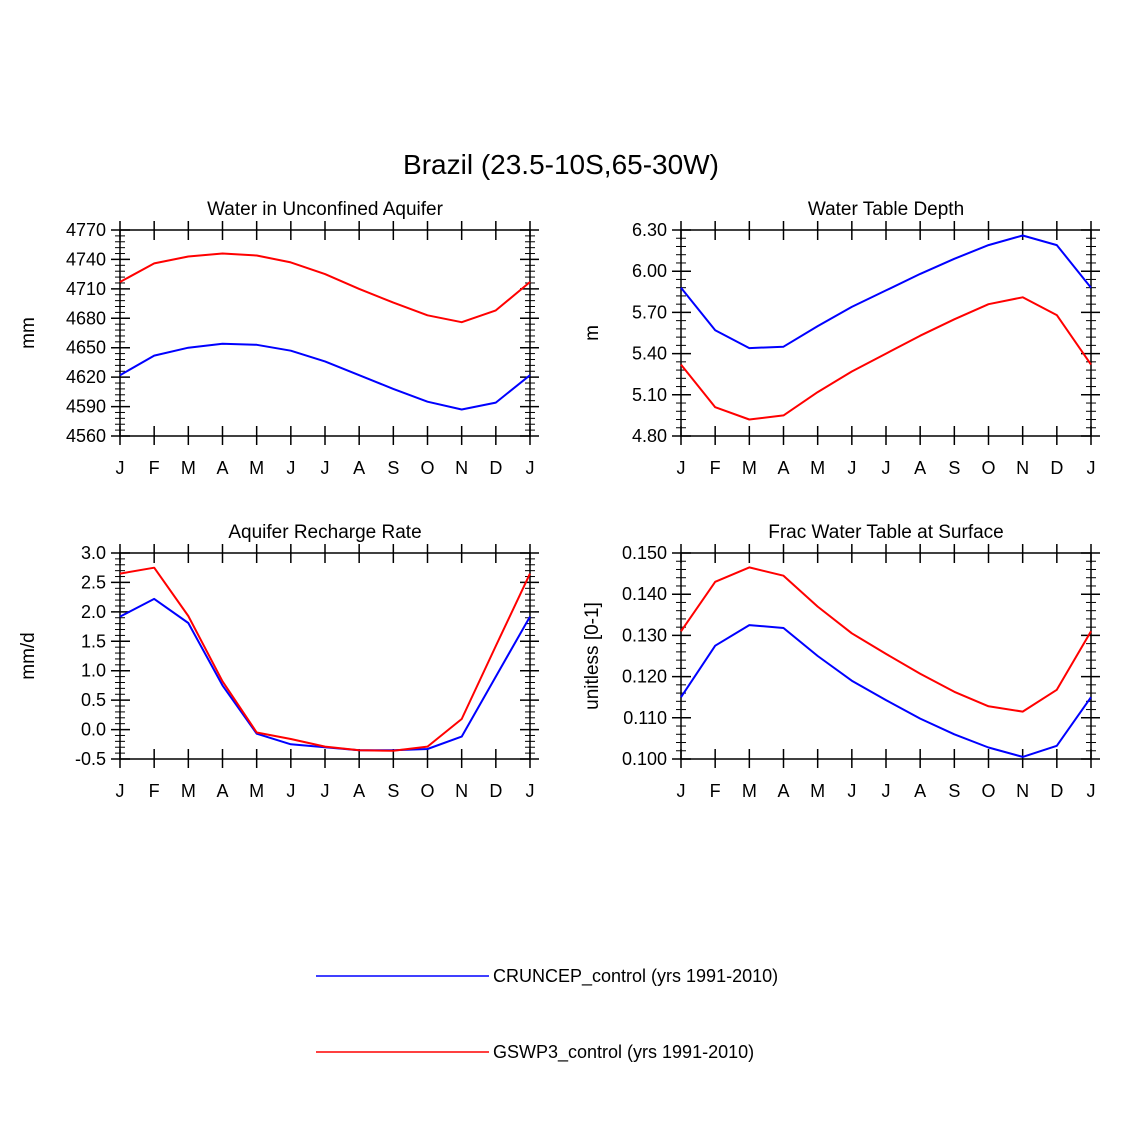 This screenshot has width=1122, height=1122. I want to click on y-tick-label: 1.5, so click(93, 641).